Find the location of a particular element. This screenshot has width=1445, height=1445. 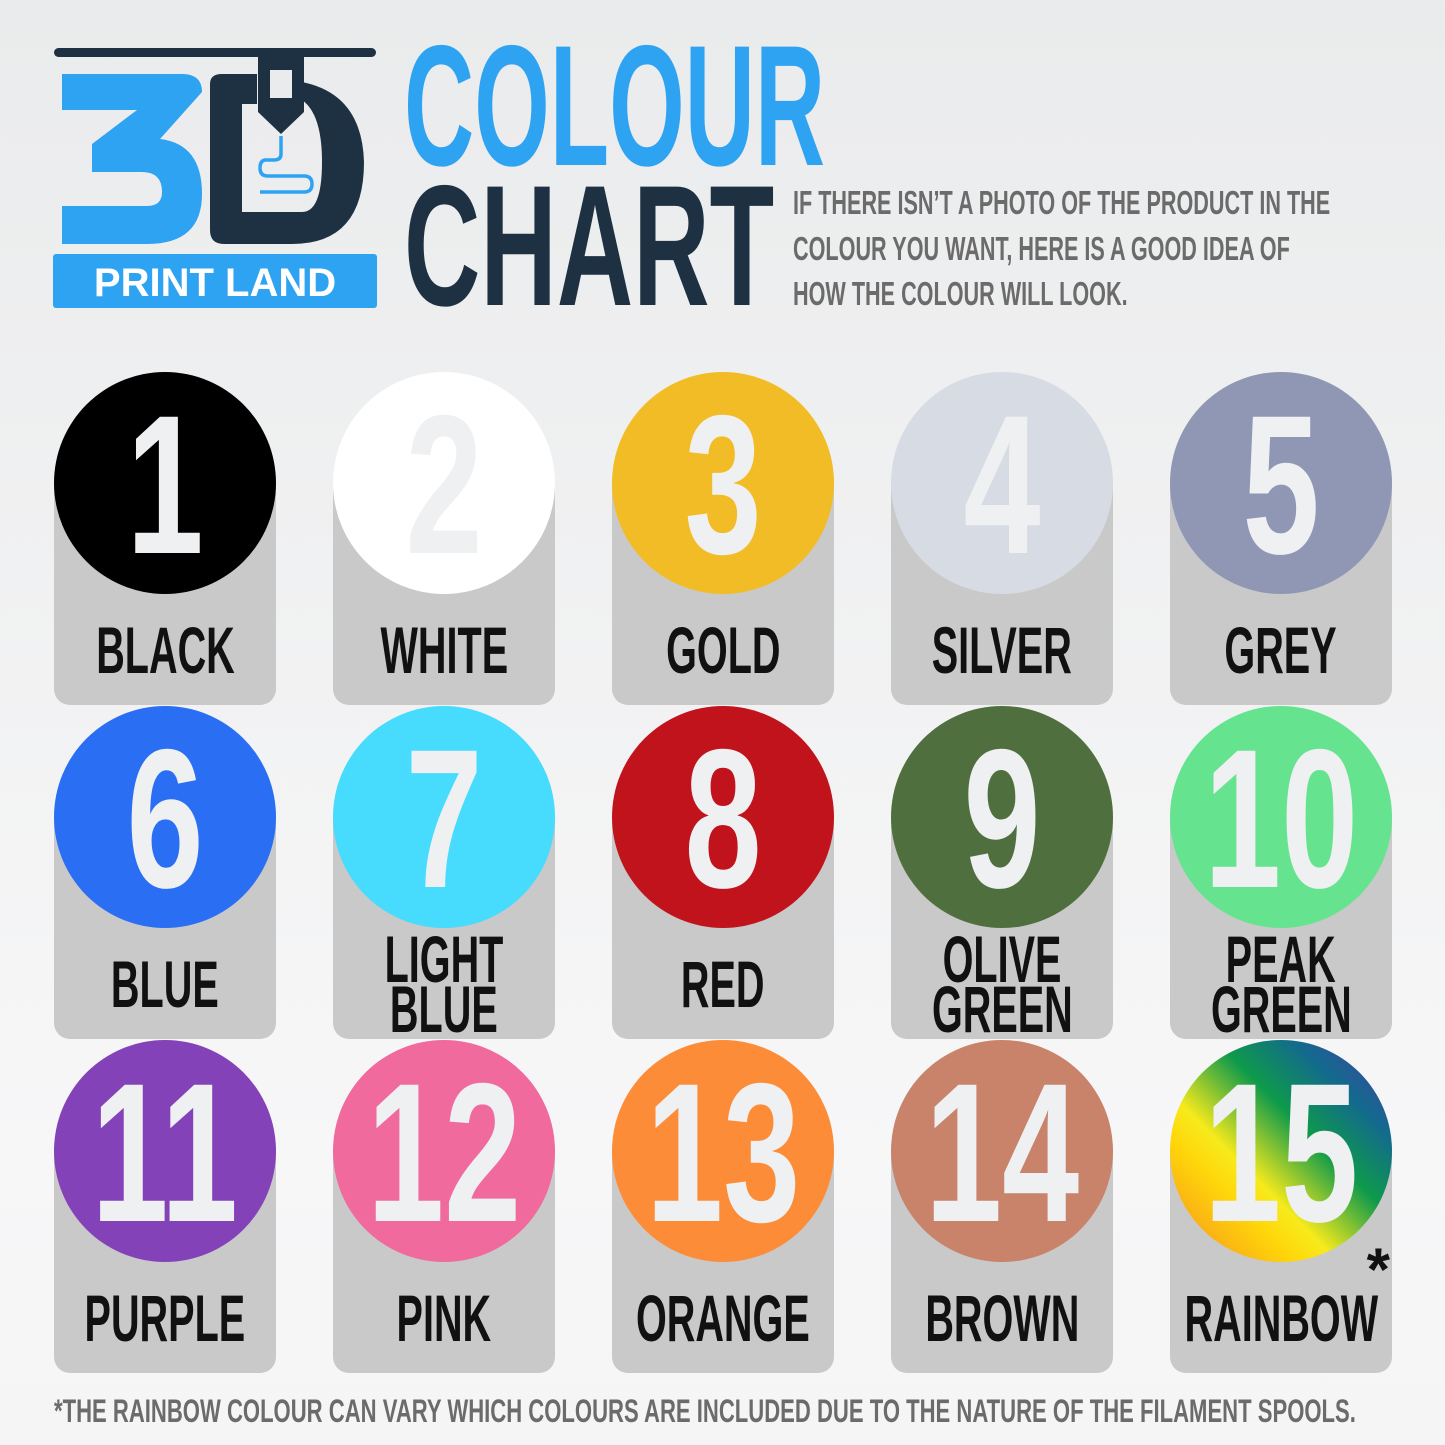

colour-label-line: RAINBOW is located at coordinates (1281, 1317).